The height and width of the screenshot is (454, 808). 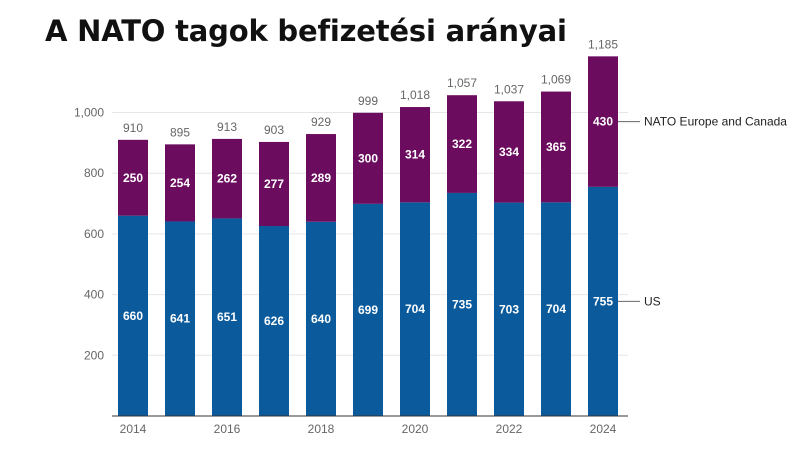 I want to click on data-label-nato-europe-canada: 250, so click(x=133, y=178).